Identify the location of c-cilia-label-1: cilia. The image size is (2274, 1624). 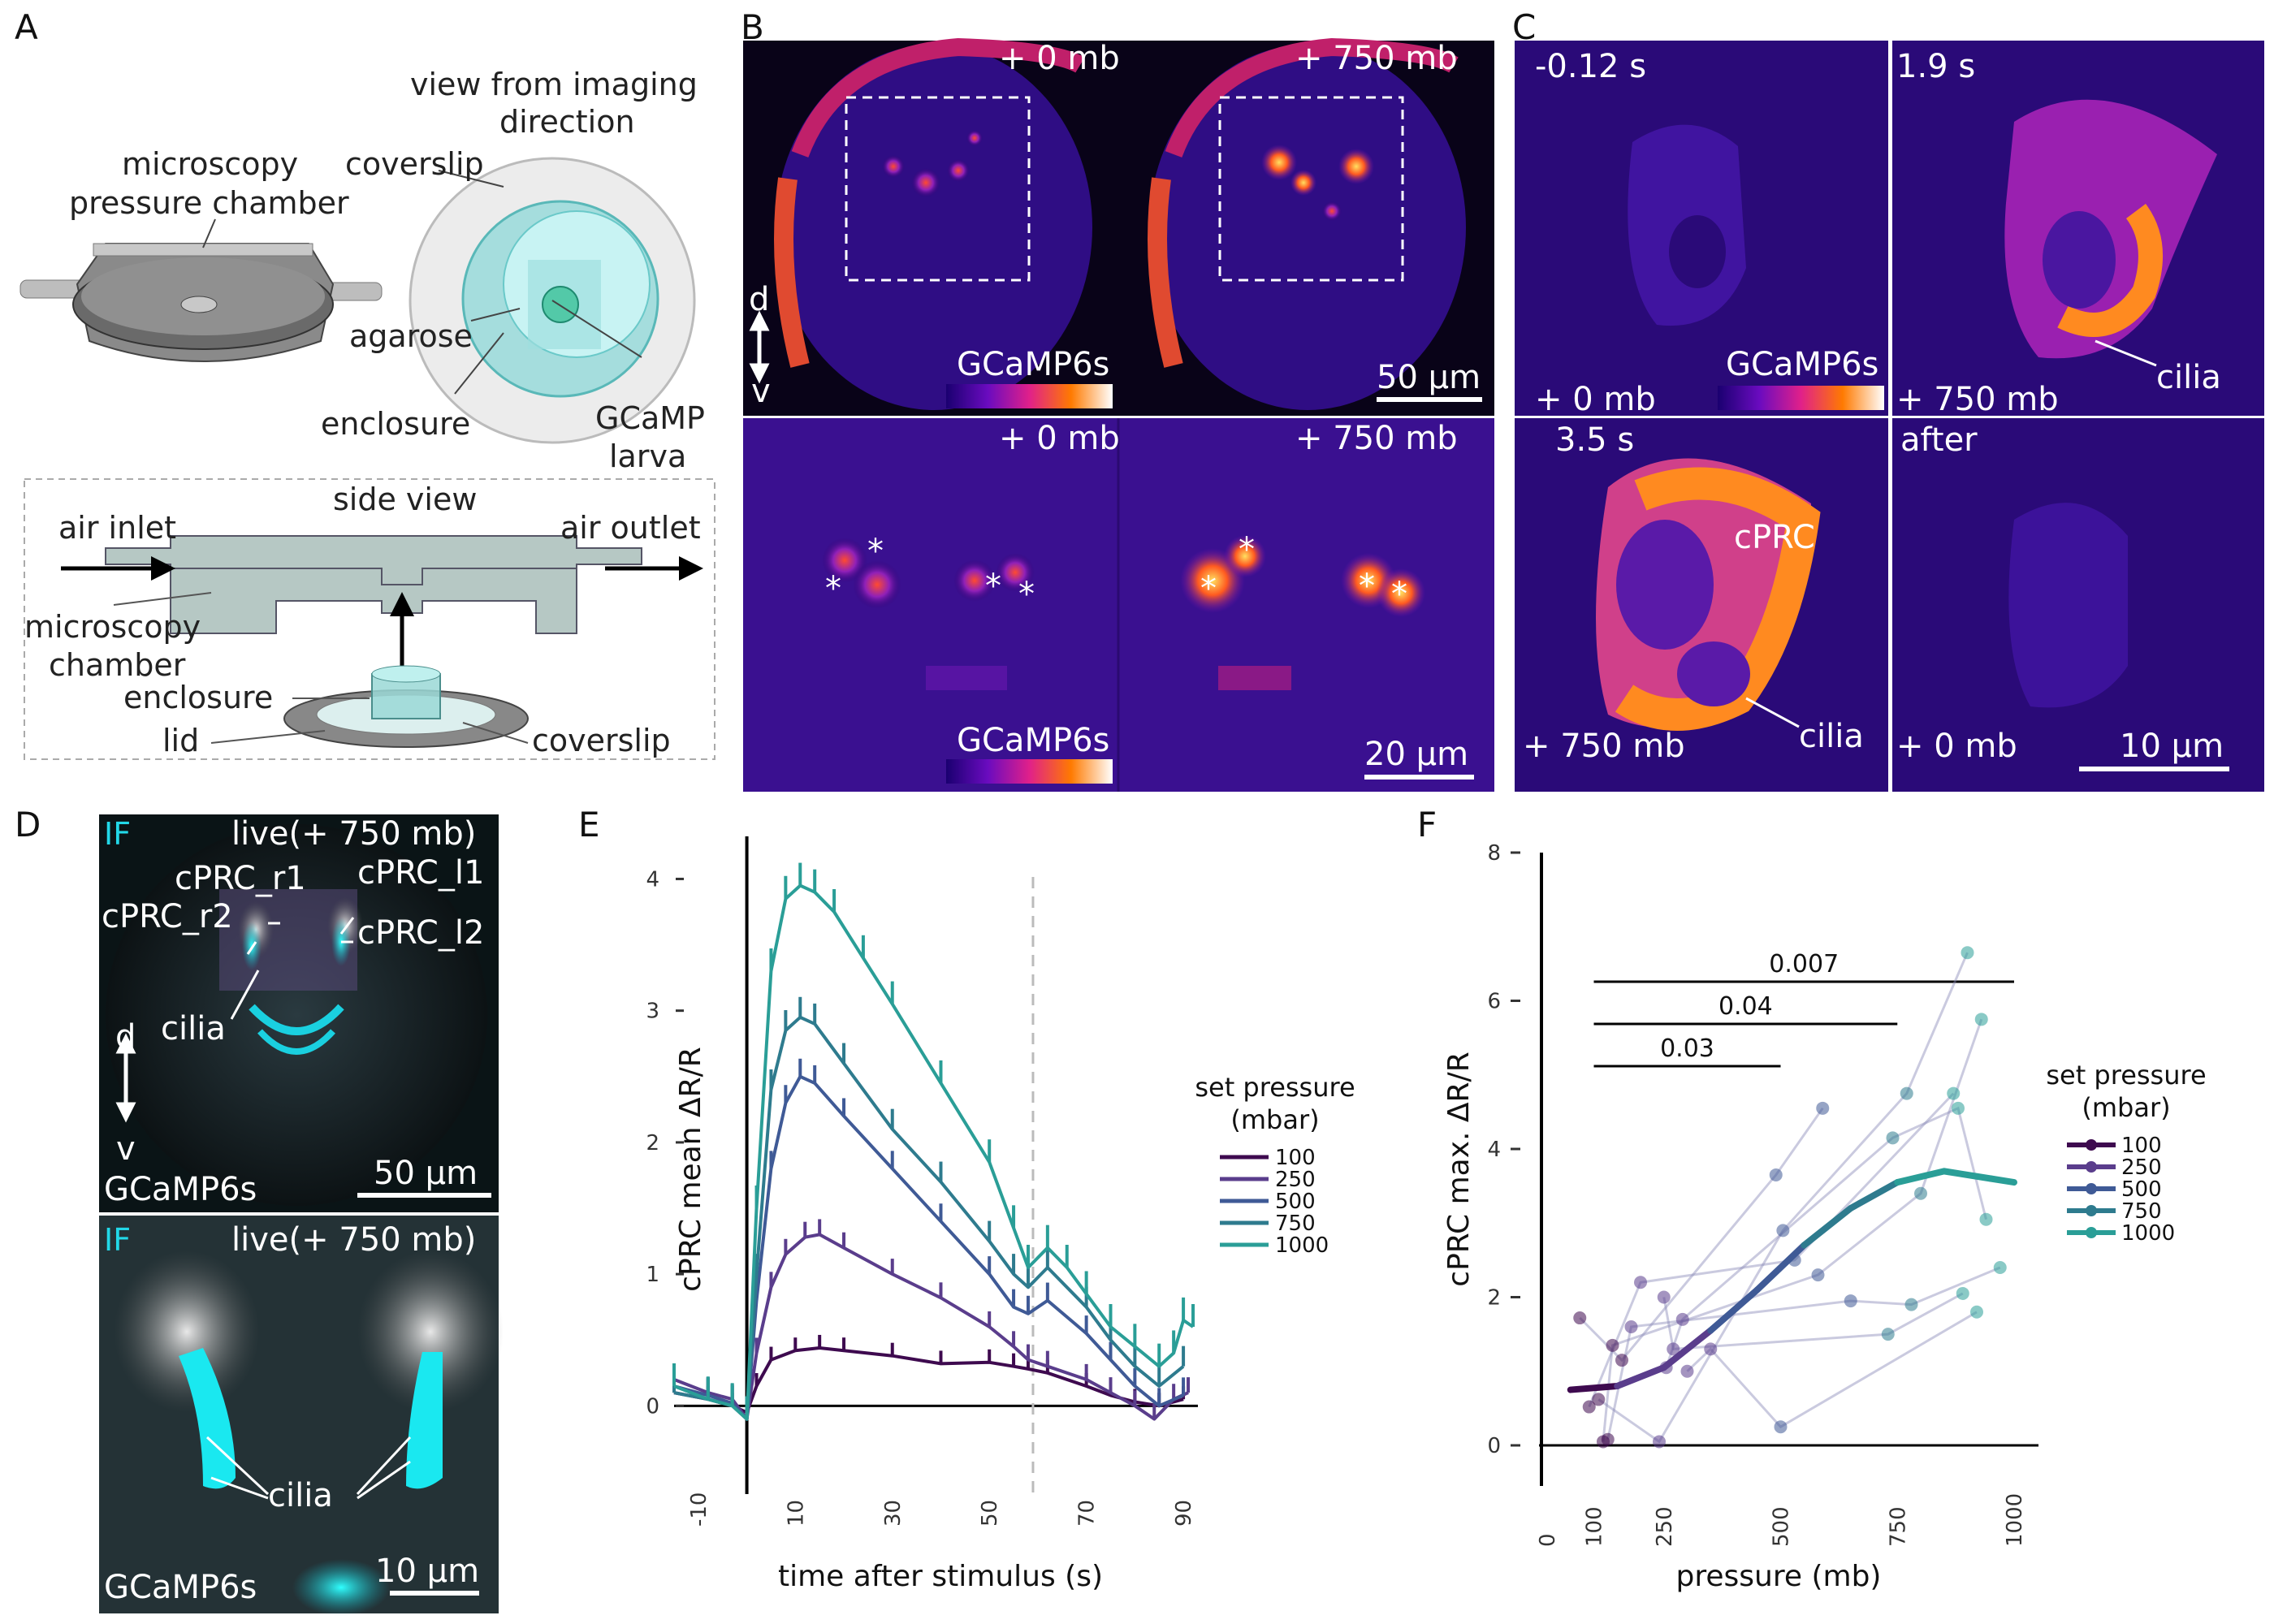
(2188, 378).